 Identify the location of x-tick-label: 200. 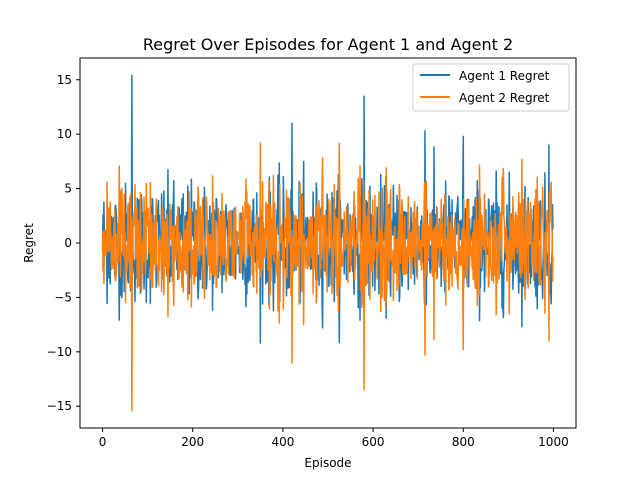
(192, 442).